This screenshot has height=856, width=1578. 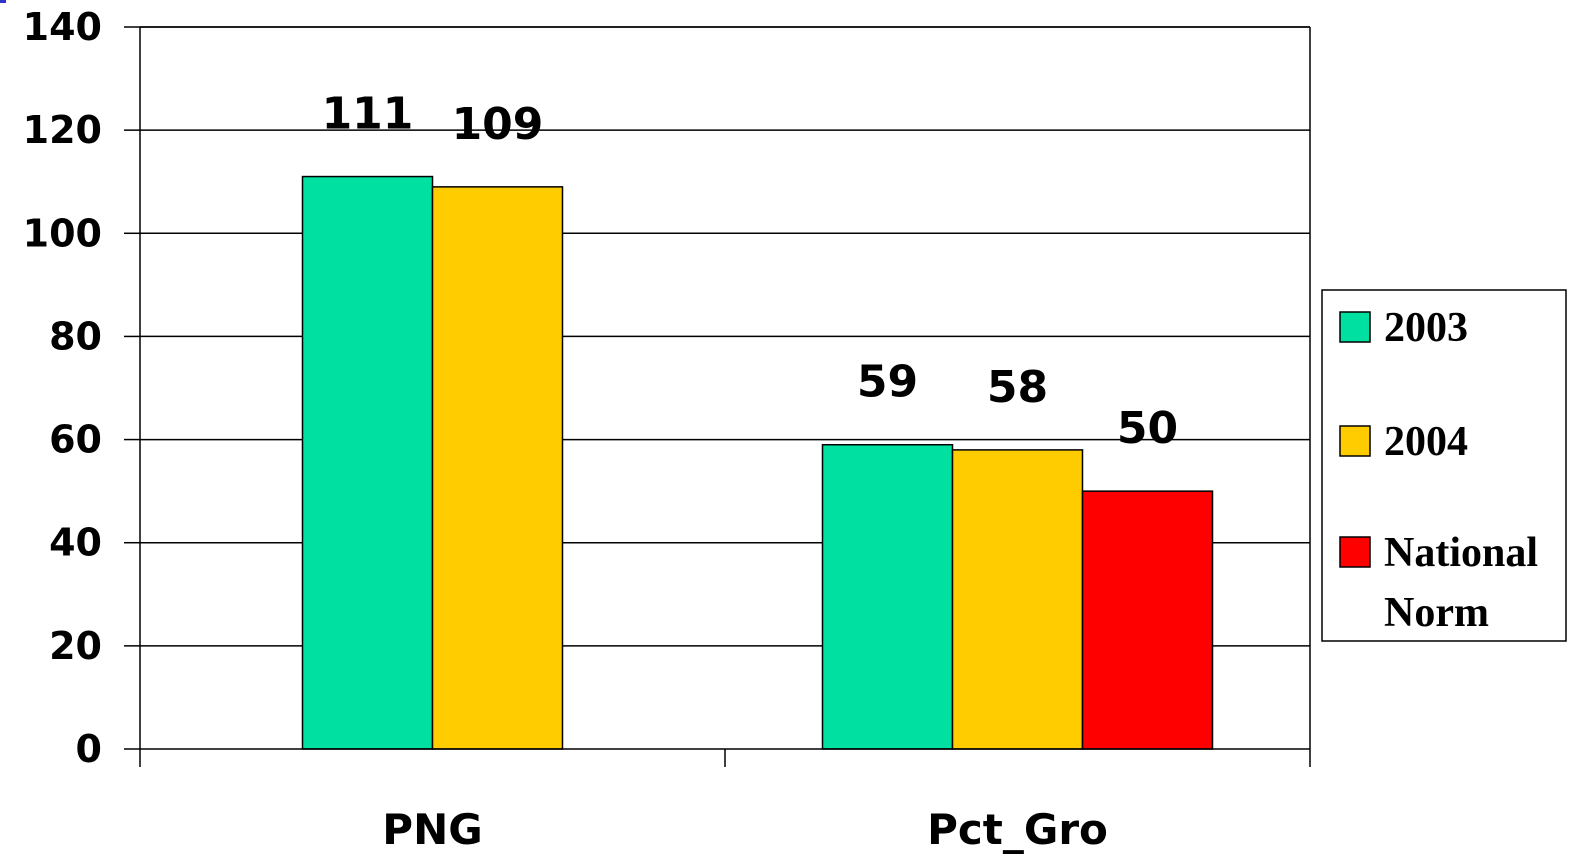 I want to click on x-category-label-pct-gro: Pct_Gro, so click(x=1017, y=829).